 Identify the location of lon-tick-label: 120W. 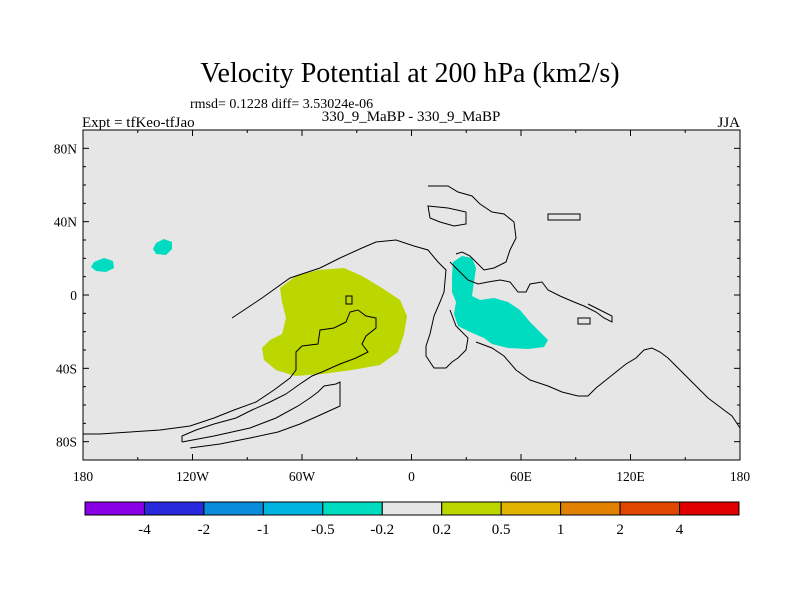
(192, 476).